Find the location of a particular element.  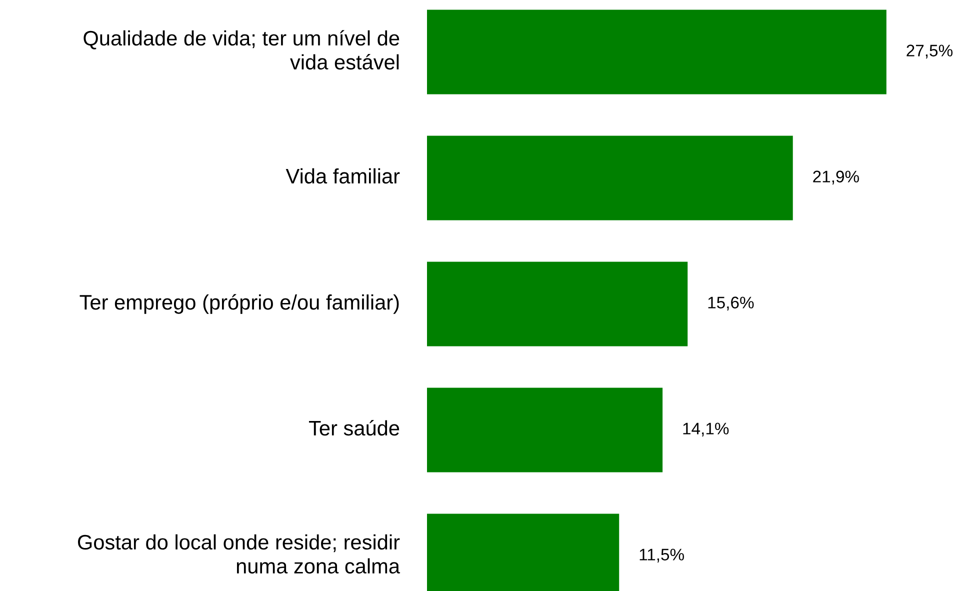

data-label: 14,1% is located at coordinates (706, 429).